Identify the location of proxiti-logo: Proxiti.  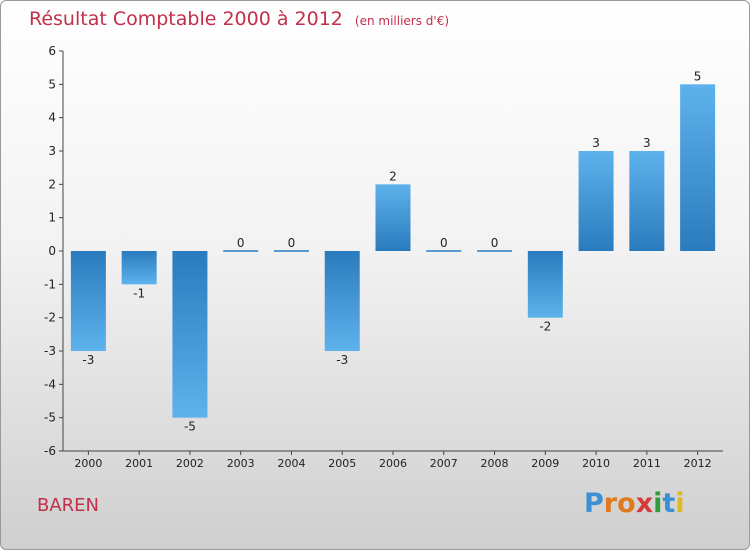
(634, 503).